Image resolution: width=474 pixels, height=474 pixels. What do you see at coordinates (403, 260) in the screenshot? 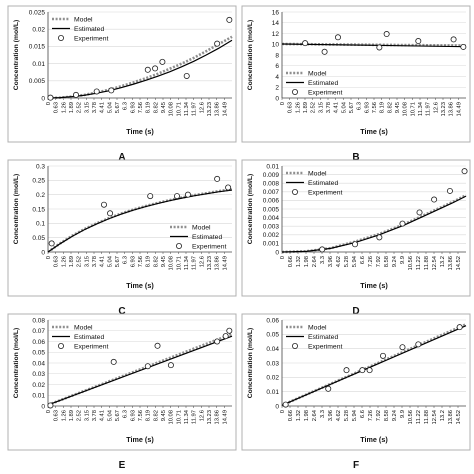
I see `x-tick-label: 9.9` at bounding box center [403, 260].